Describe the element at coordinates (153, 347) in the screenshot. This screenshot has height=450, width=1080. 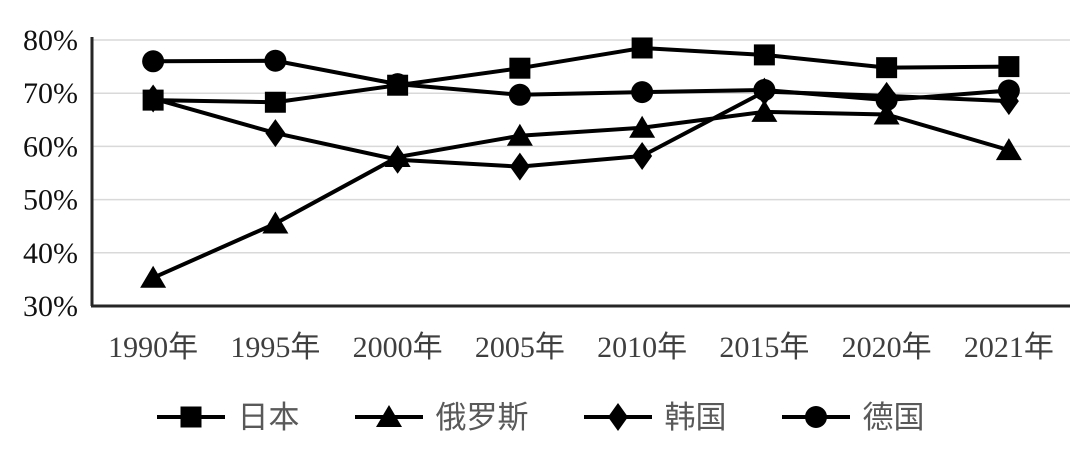
I see `x-tick-label: 1990年` at that location.